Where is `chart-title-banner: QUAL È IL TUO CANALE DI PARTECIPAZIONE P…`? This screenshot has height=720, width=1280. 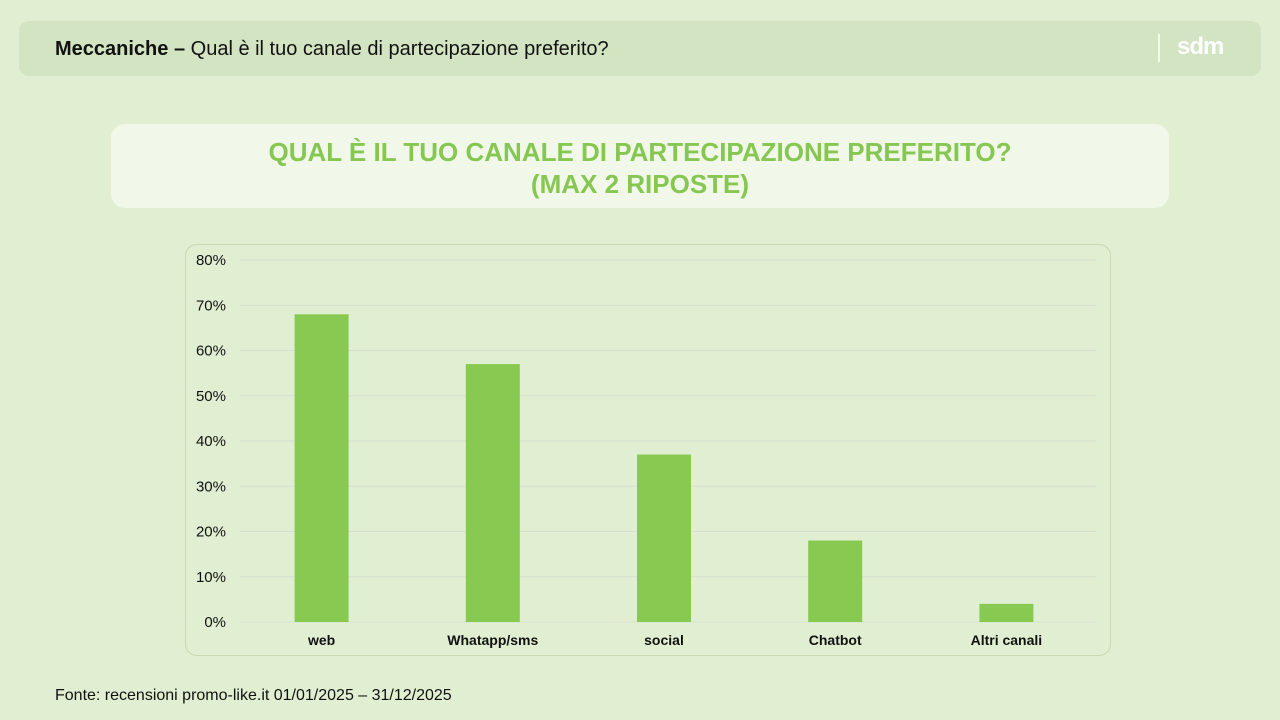 chart-title-banner: QUAL È IL TUO CANALE DI PARTECIPAZIONE P… is located at coordinates (640, 166).